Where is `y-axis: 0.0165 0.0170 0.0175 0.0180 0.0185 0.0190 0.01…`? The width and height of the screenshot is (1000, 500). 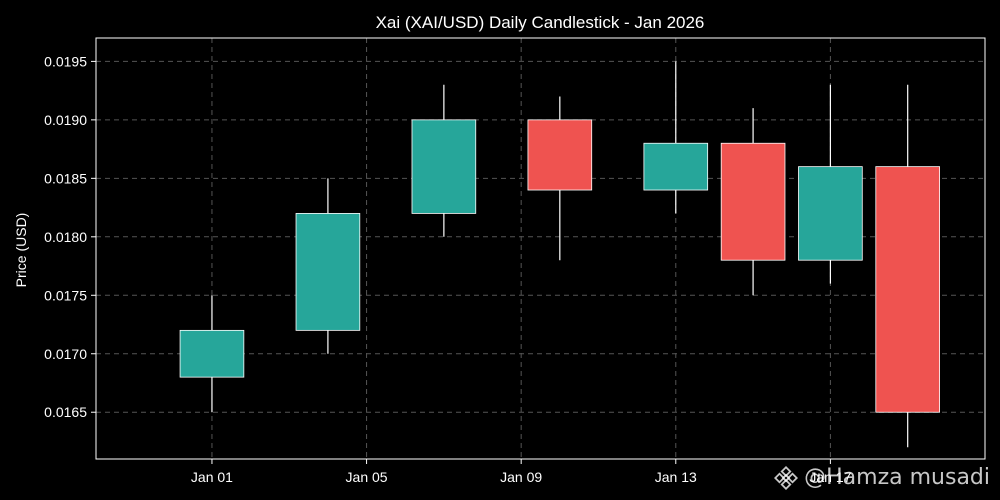 y-axis: 0.0165 0.0170 0.0175 0.0180 0.0185 0.0190 0.01… is located at coordinates (70, 236).